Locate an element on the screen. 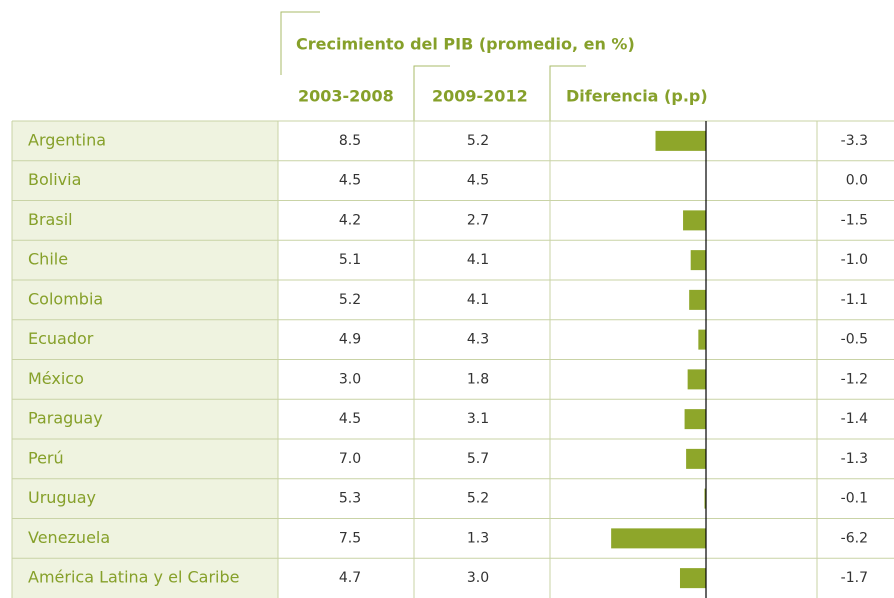  cell-value: 4.2 is located at coordinates (350, 220).